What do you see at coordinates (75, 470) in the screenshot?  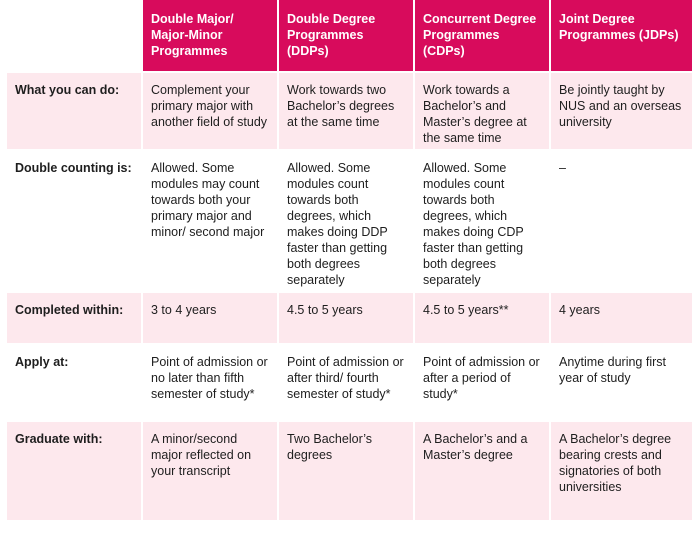 I see `row-label-graduate-with: Graduate with:` at bounding box center [75, 470].